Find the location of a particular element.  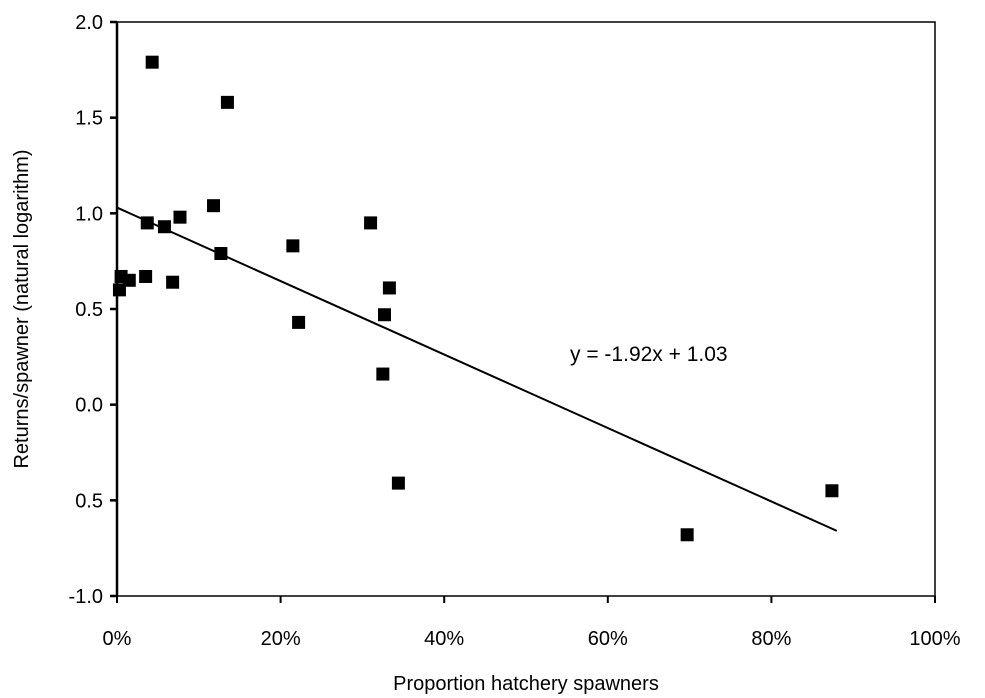

x-axis-title: Proportion hatchery spawners is located at coordinates (526, 684).